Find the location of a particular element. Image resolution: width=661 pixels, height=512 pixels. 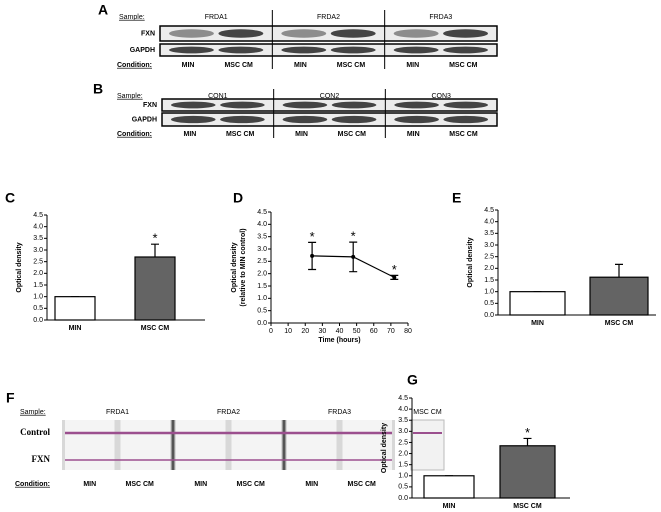

x-tick-label: 30 is located at coordinates (322, 331).